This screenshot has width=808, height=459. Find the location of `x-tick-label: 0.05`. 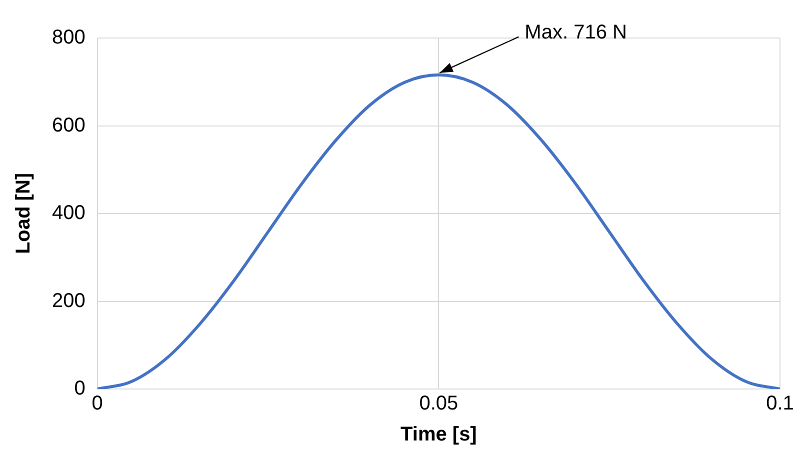

x-tick-label: 0.05 is located at coordinates (438, 403).